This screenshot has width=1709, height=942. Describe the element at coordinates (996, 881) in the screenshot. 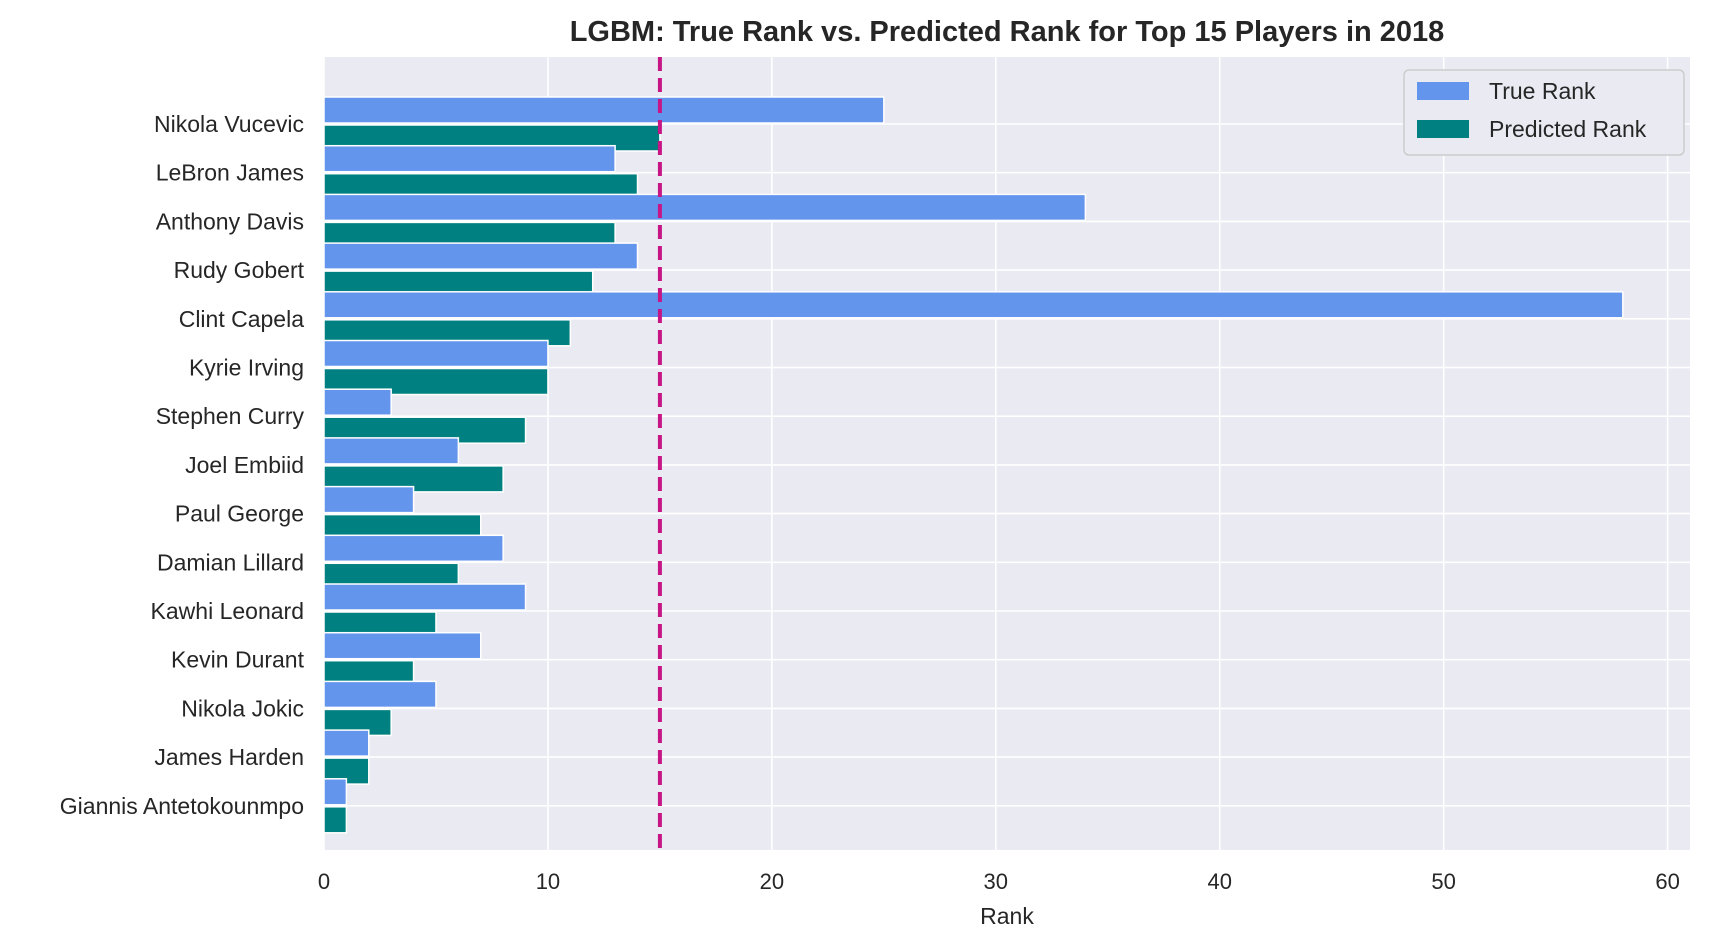

I see `x-tick-label: 30` at that location.